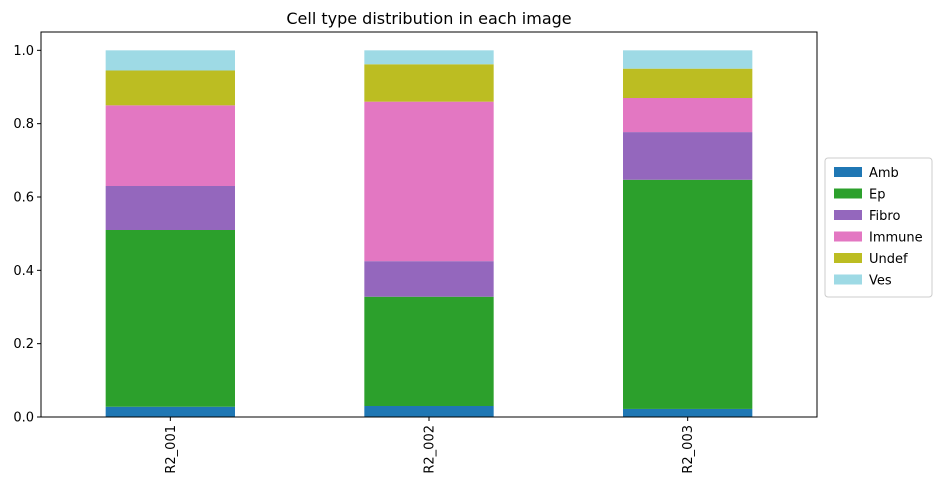 This screenshot has width=940, height=488. I want to click on y-tick-label: 0.6, so click(23, 198).